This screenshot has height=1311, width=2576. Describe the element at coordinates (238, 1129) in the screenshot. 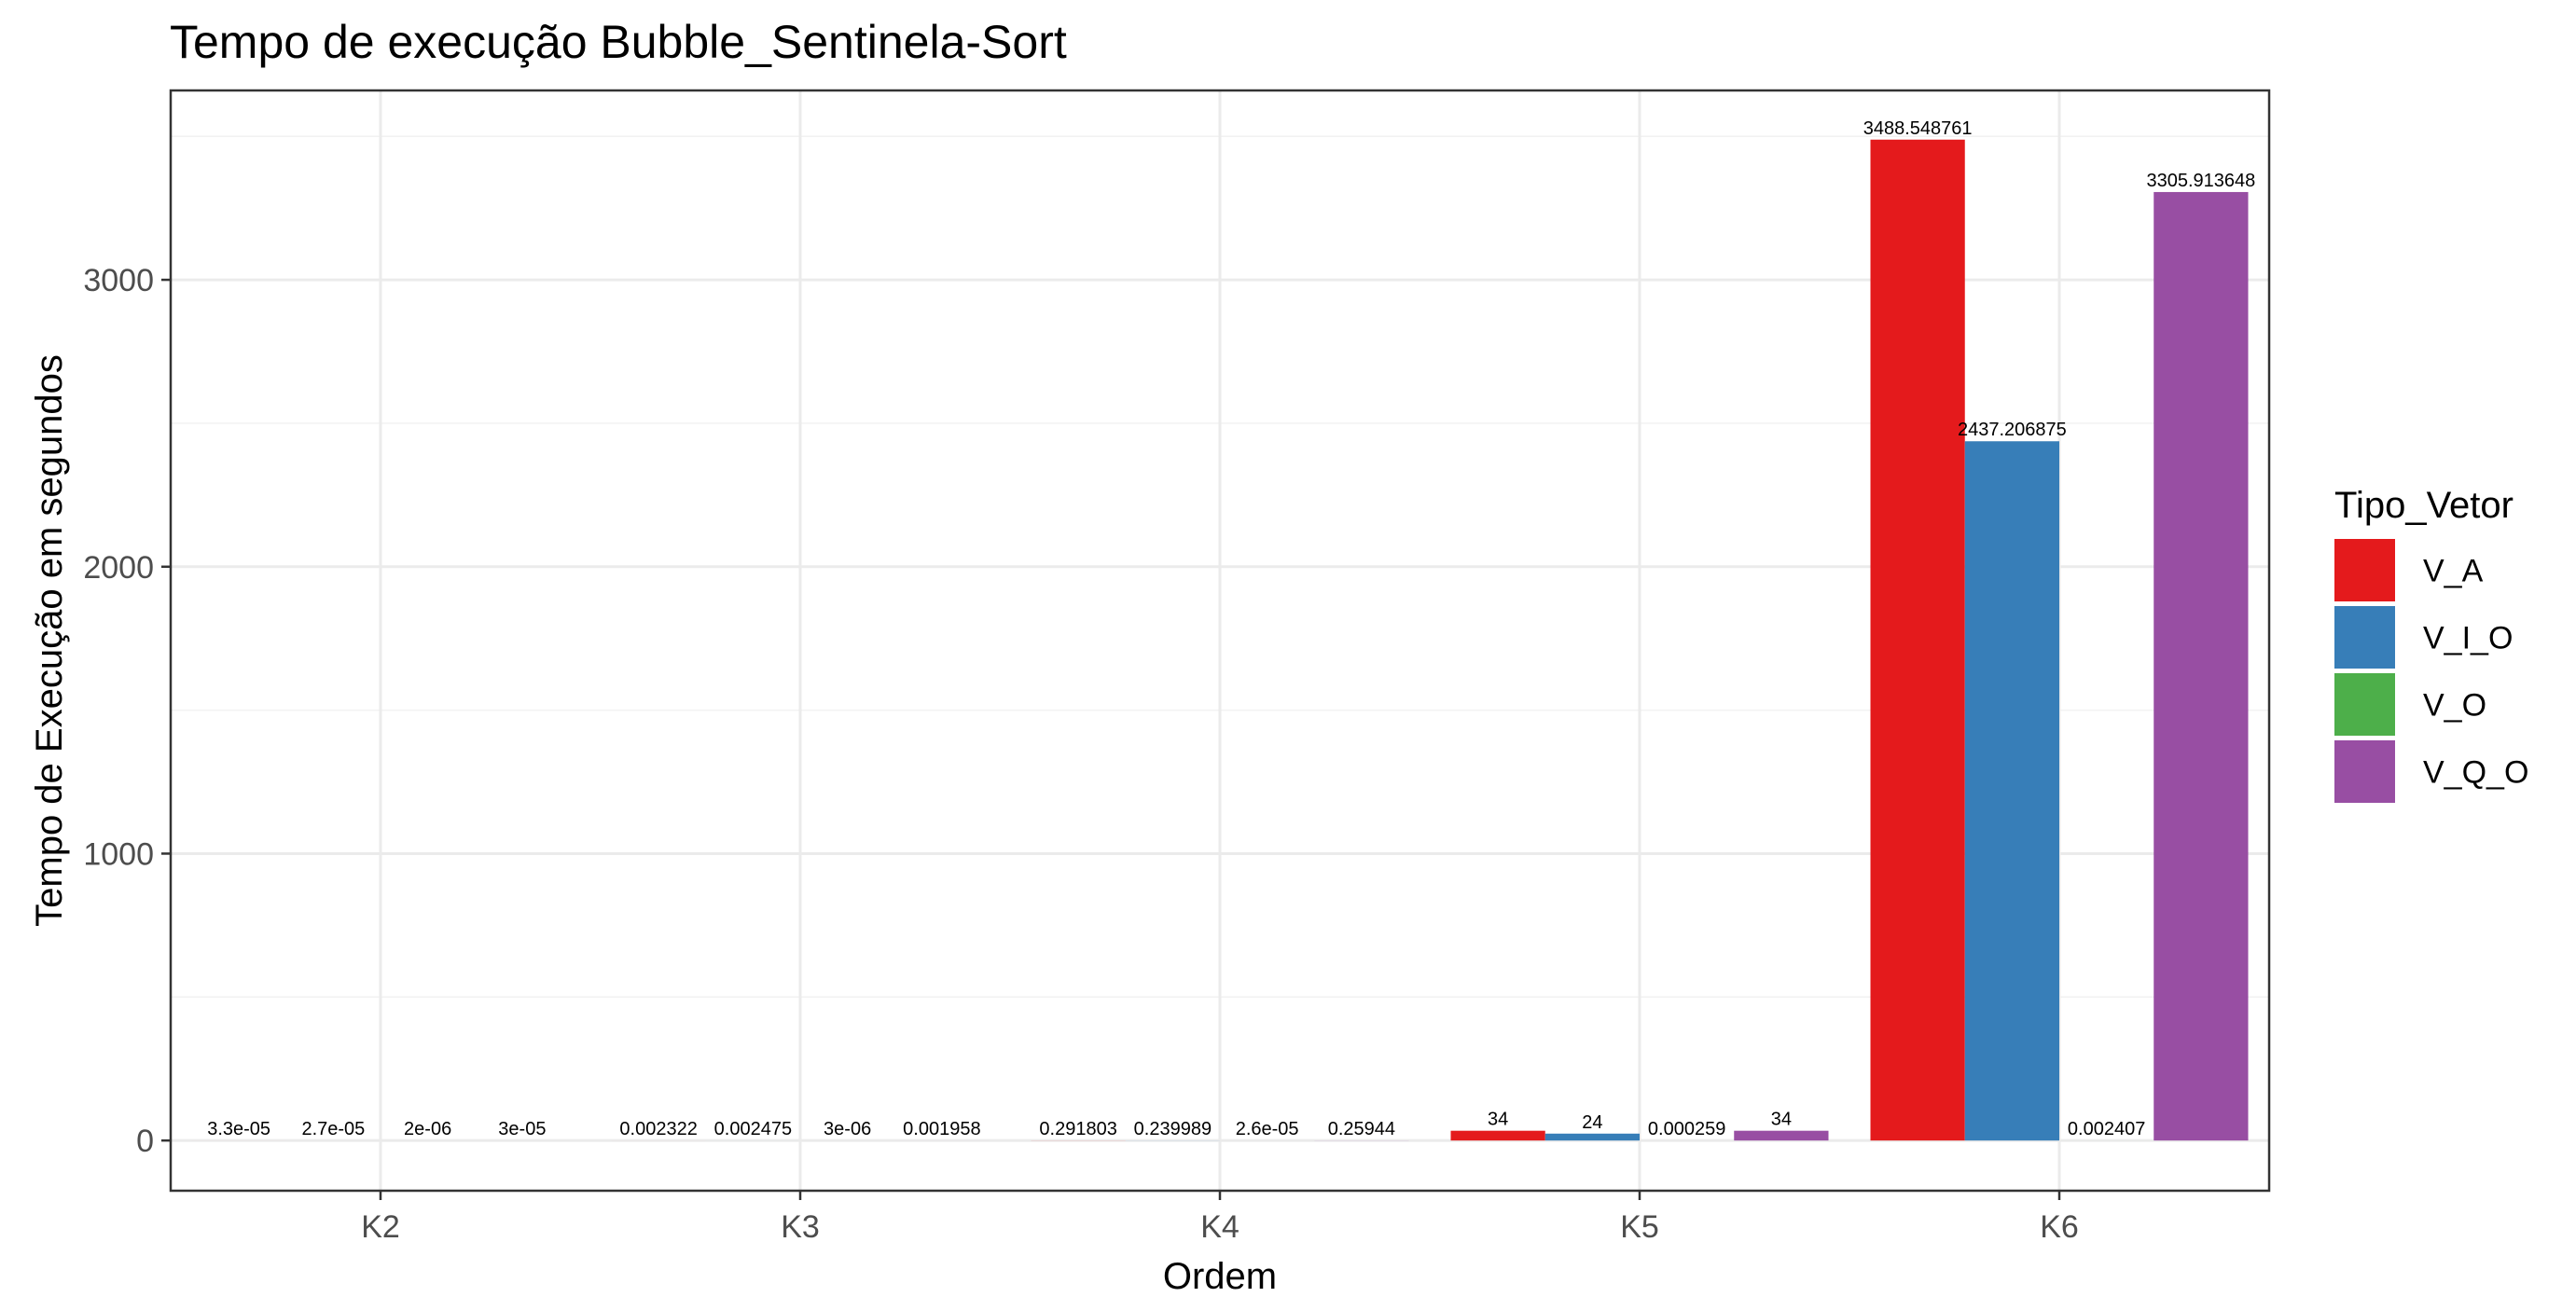

I see `data-label: 3.3e-05` at that location.